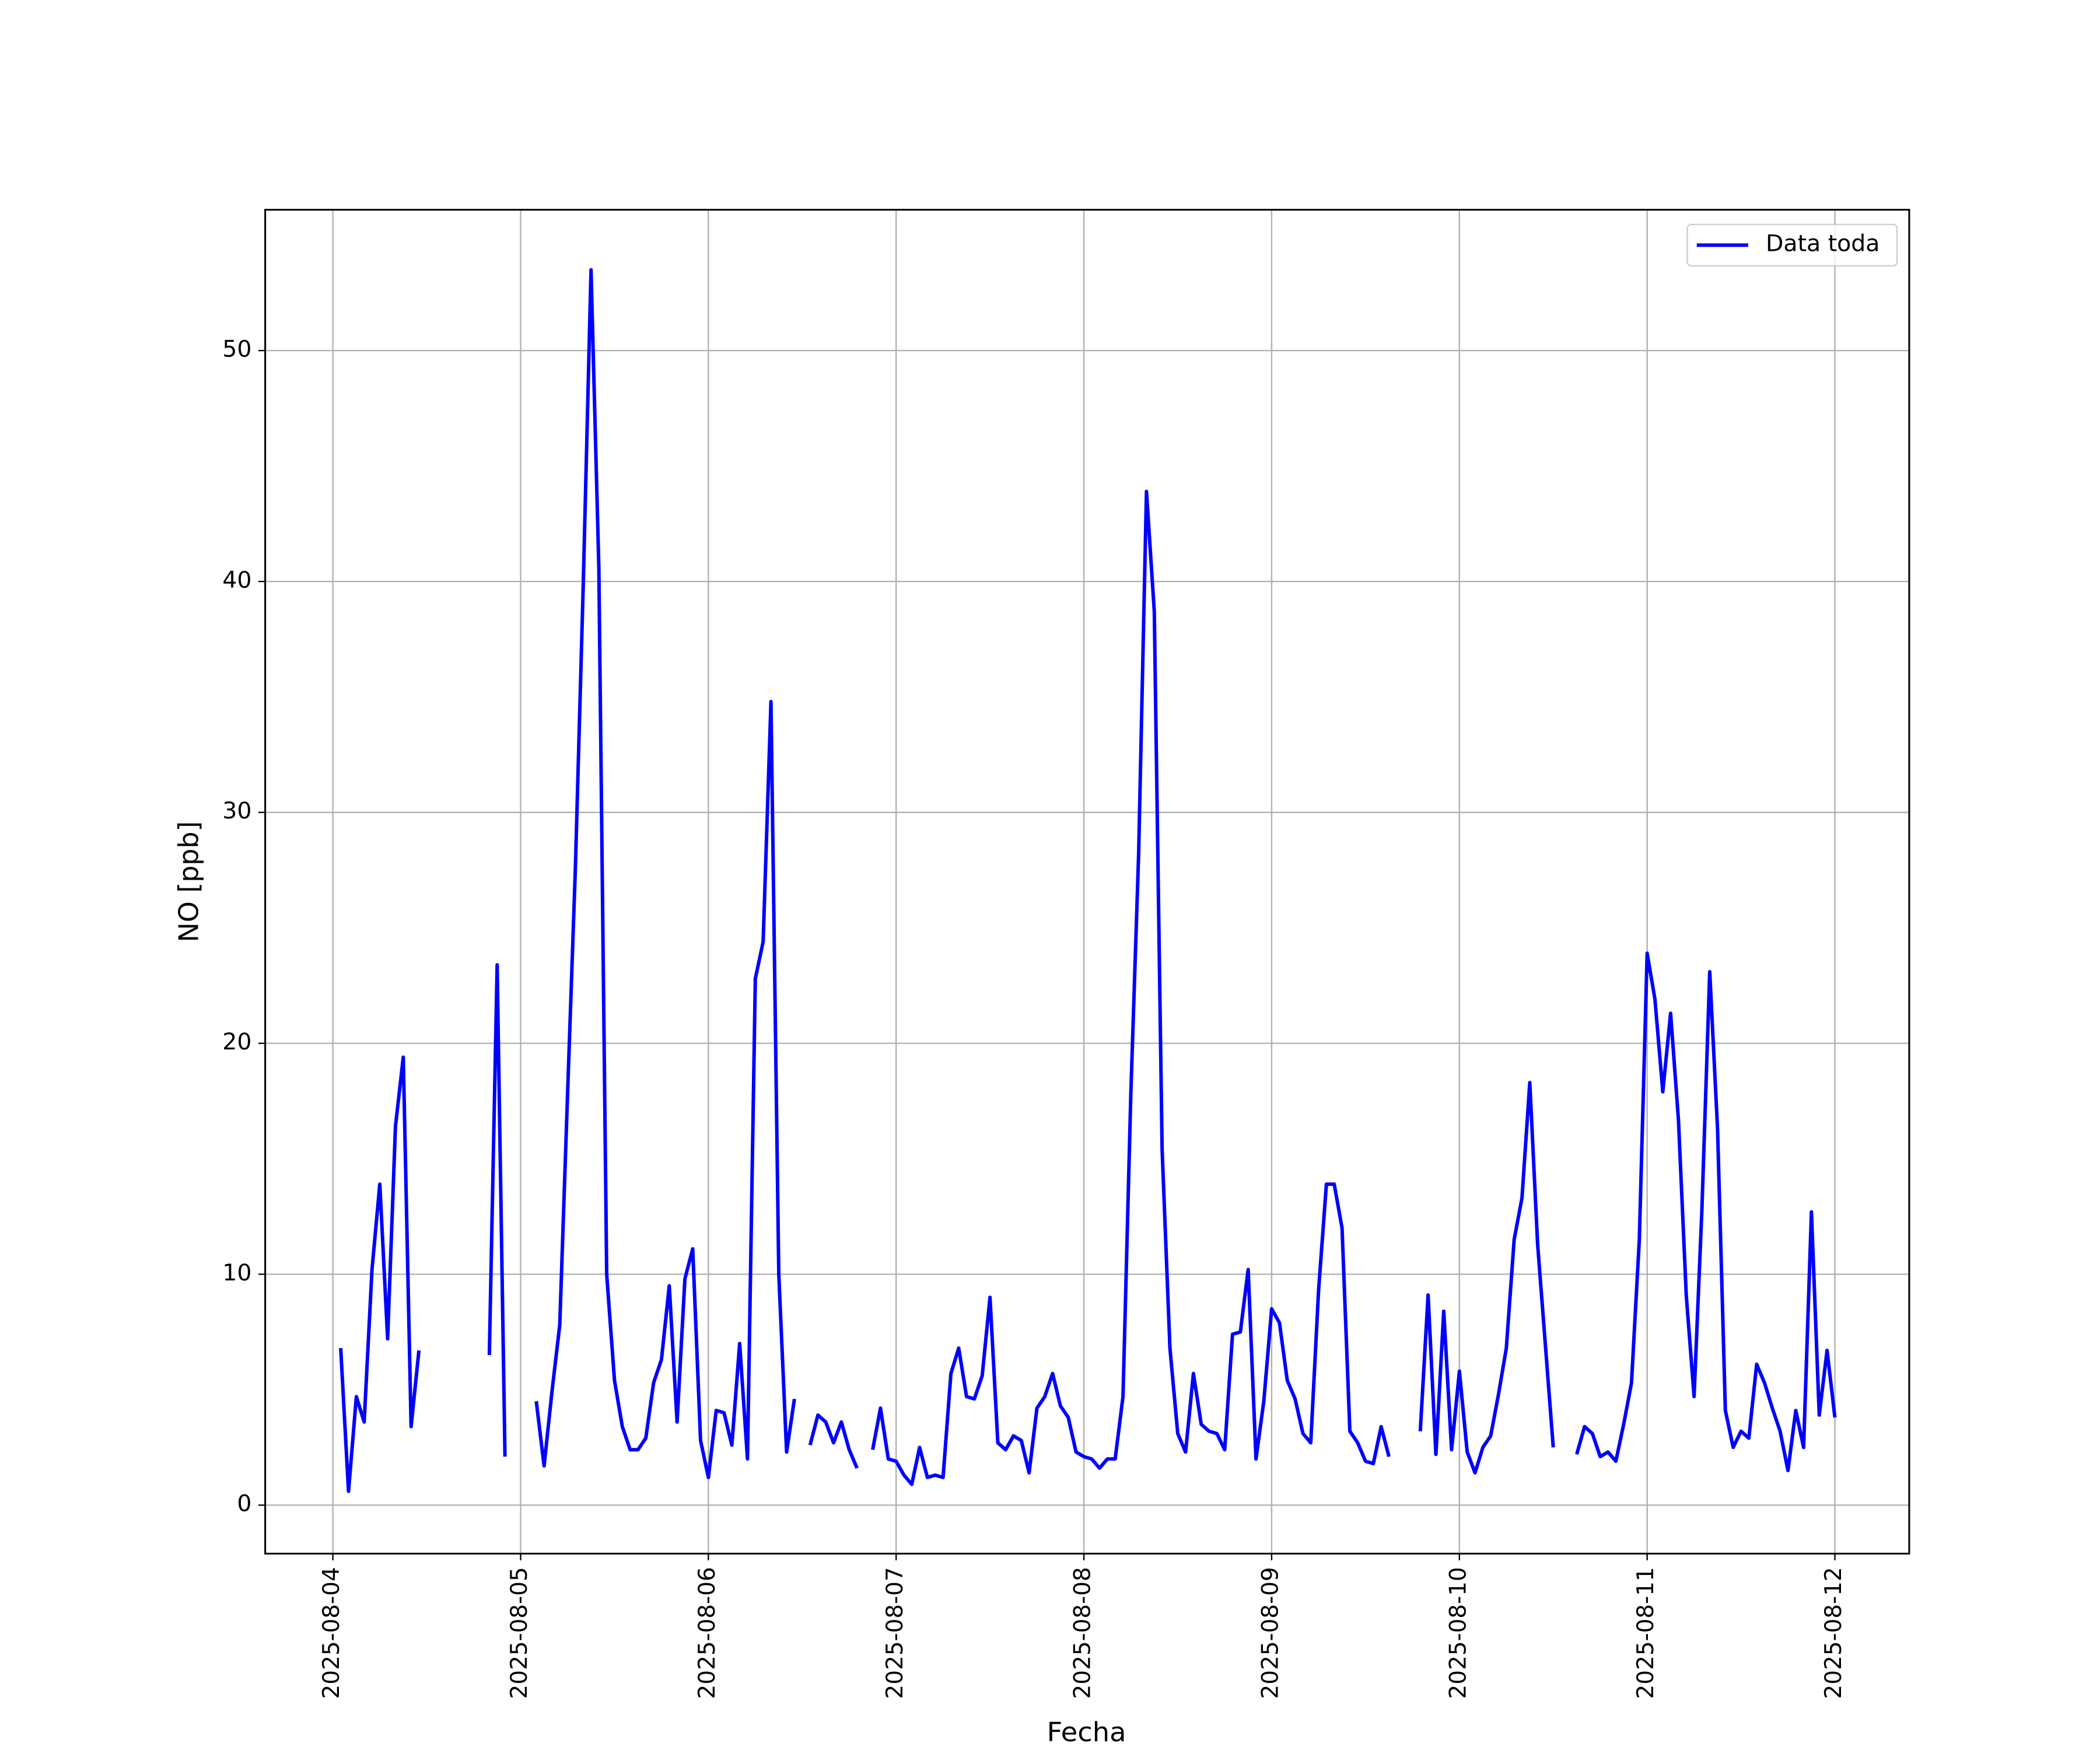 The height and width of the screenshot is (1750, 2100). Describe the element at coordinates (1082, 1633) in the screenshot. I see `x-tick-label: 2025-08-08` at that location.